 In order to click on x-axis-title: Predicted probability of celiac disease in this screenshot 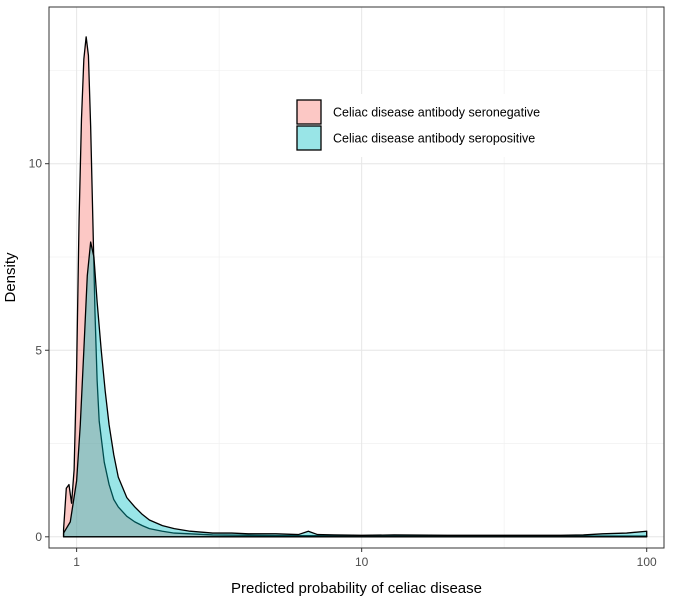, I will do `click(356, 588)`.